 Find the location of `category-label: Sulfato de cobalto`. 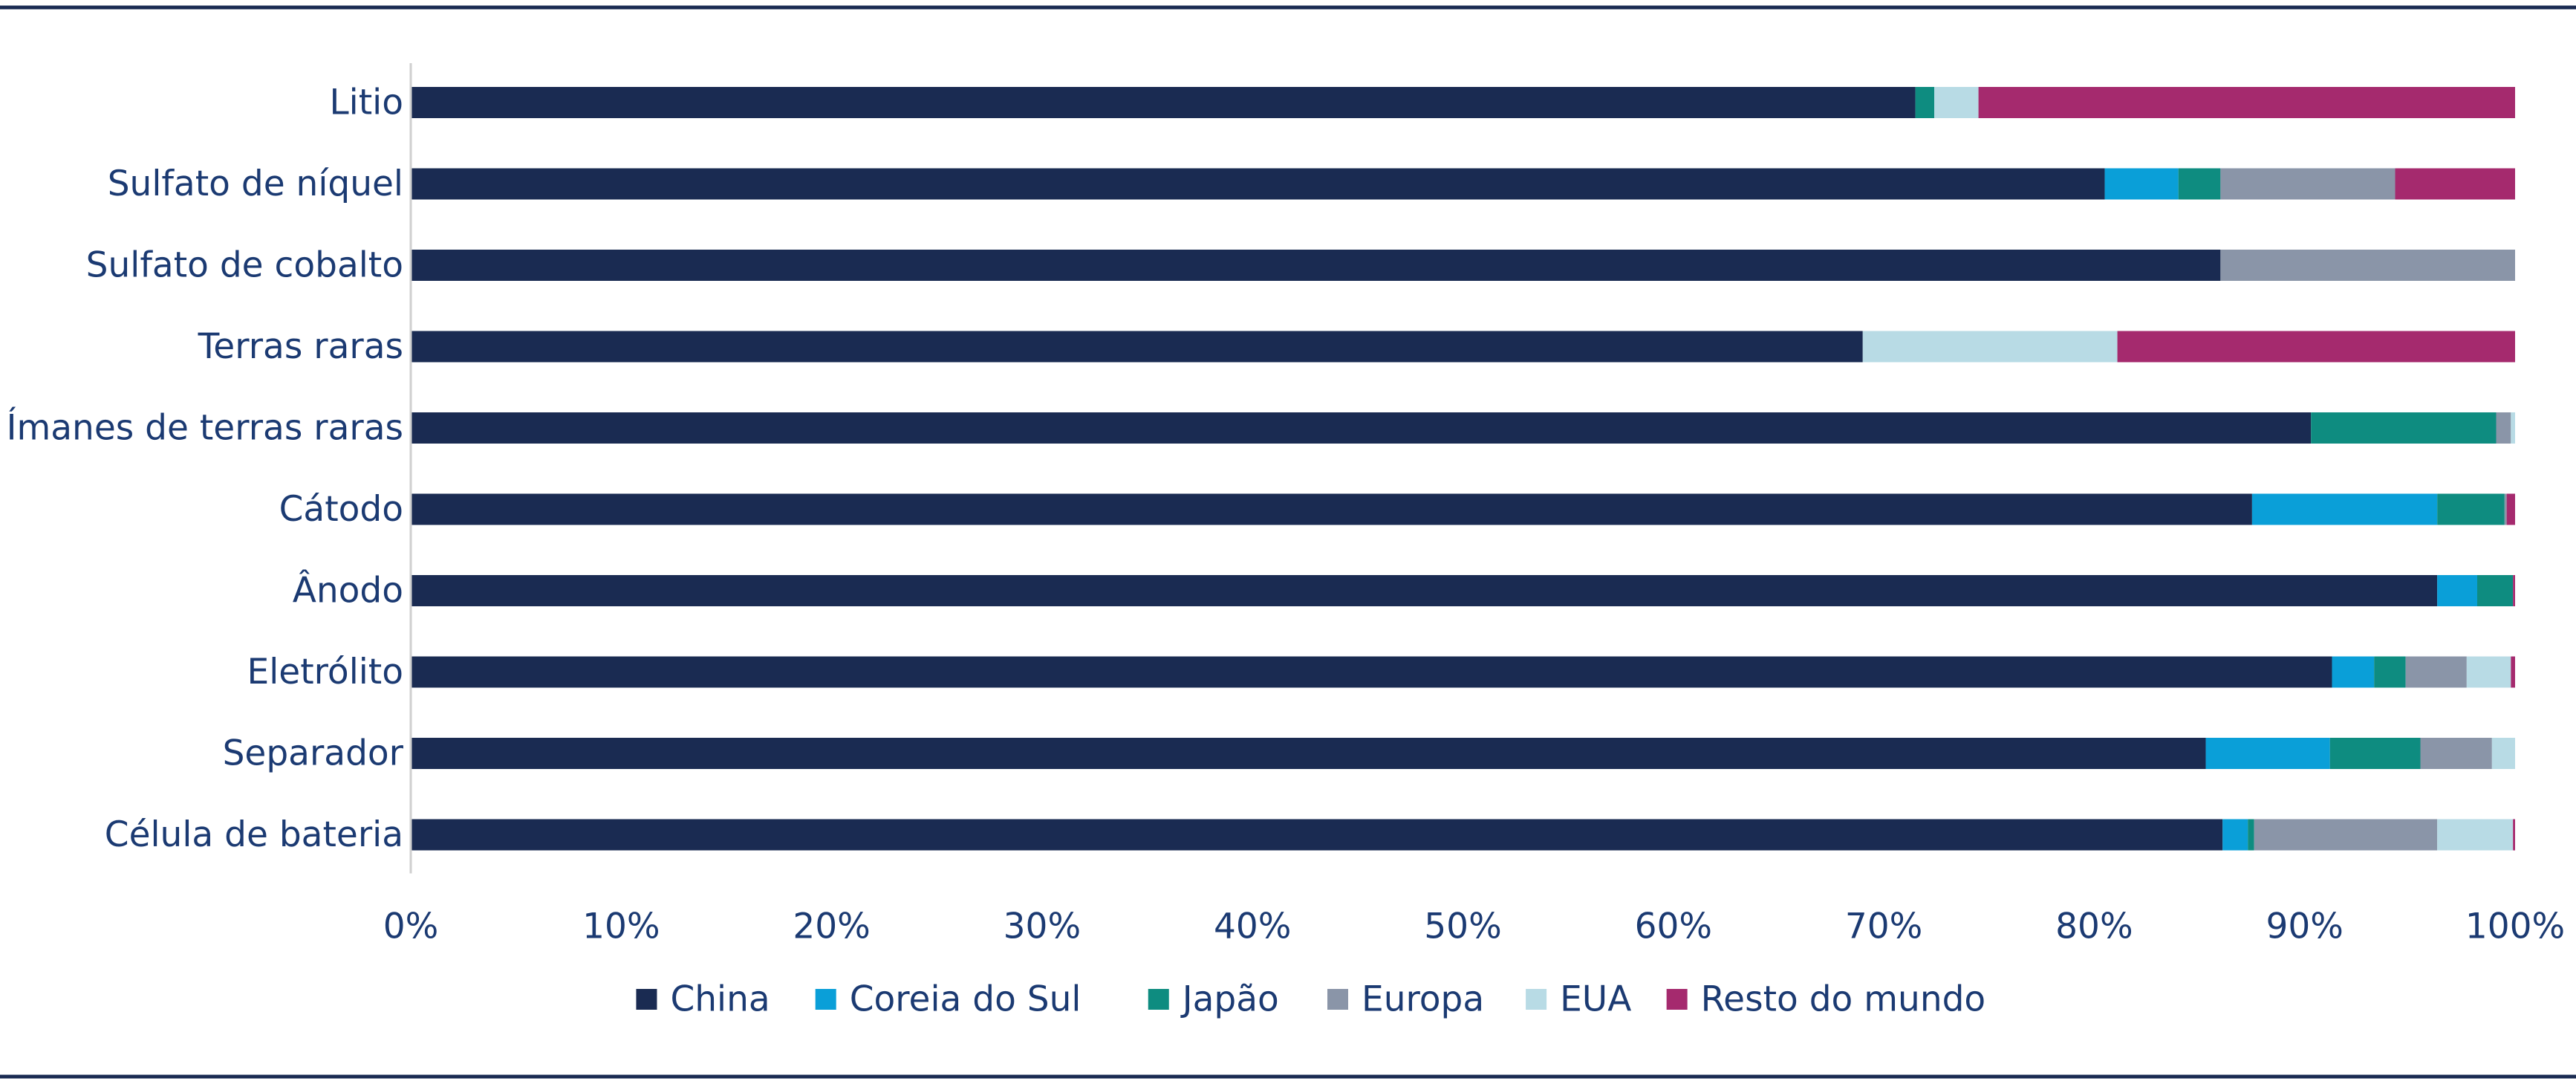

category-label: Sulfato de cobalto is located at coordinates (245, 266).